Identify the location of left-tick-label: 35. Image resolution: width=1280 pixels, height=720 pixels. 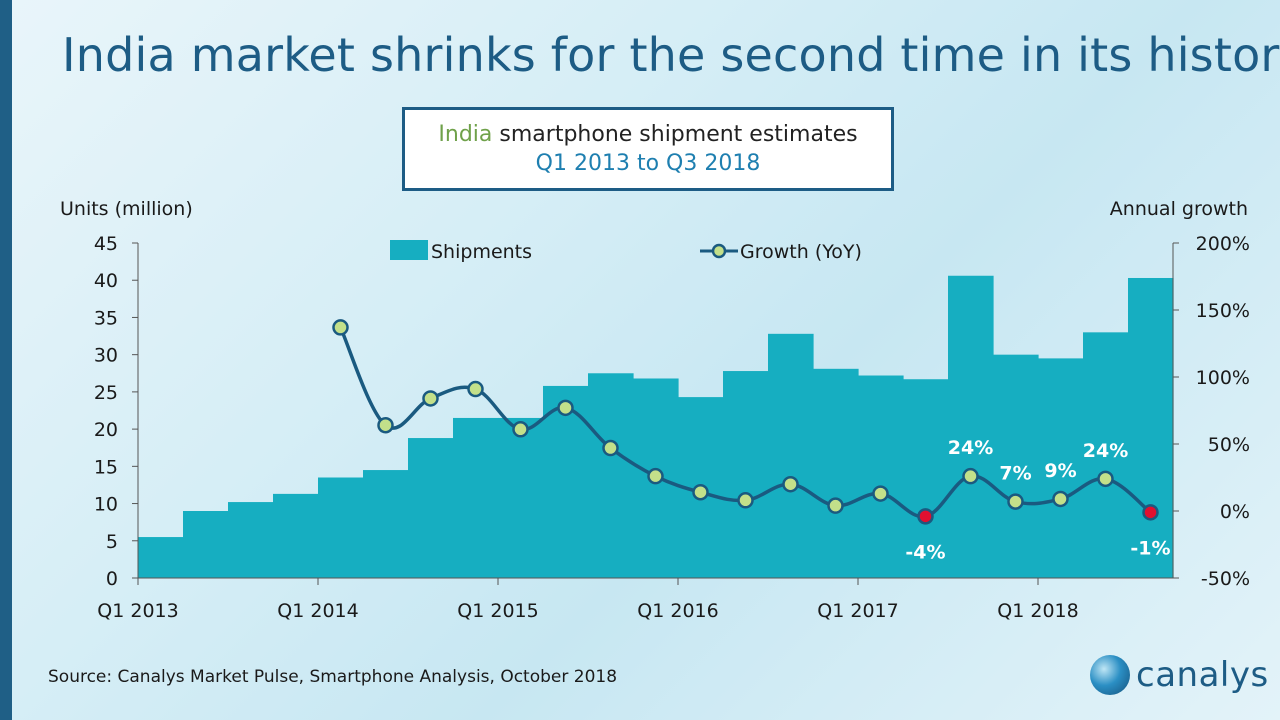
(106, 318).